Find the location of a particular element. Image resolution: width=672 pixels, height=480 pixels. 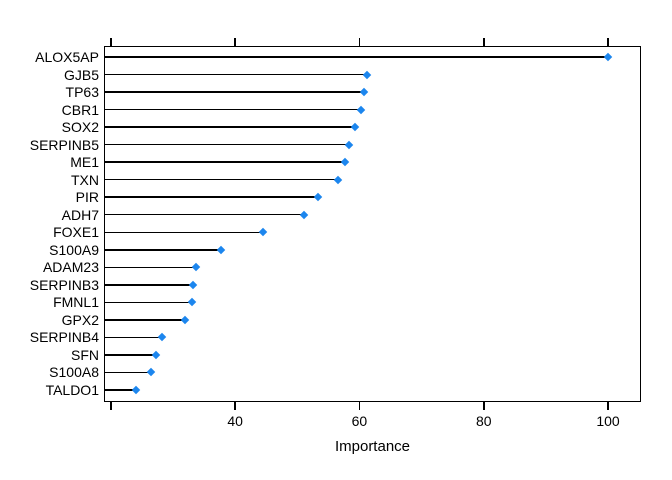

y-tick-label: ADAM23 is located at coordinates (70, 267).